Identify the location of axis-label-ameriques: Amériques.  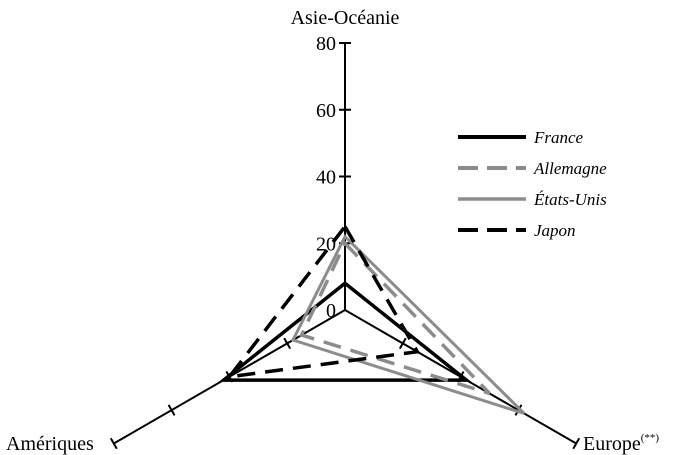
(50, 444).